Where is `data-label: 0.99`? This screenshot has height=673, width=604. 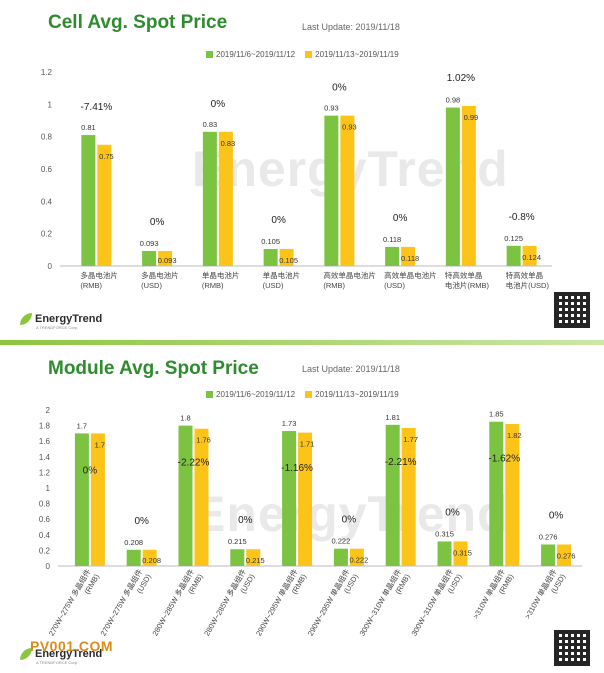 data-label: 0.99 is located at coordinates (471, 117).